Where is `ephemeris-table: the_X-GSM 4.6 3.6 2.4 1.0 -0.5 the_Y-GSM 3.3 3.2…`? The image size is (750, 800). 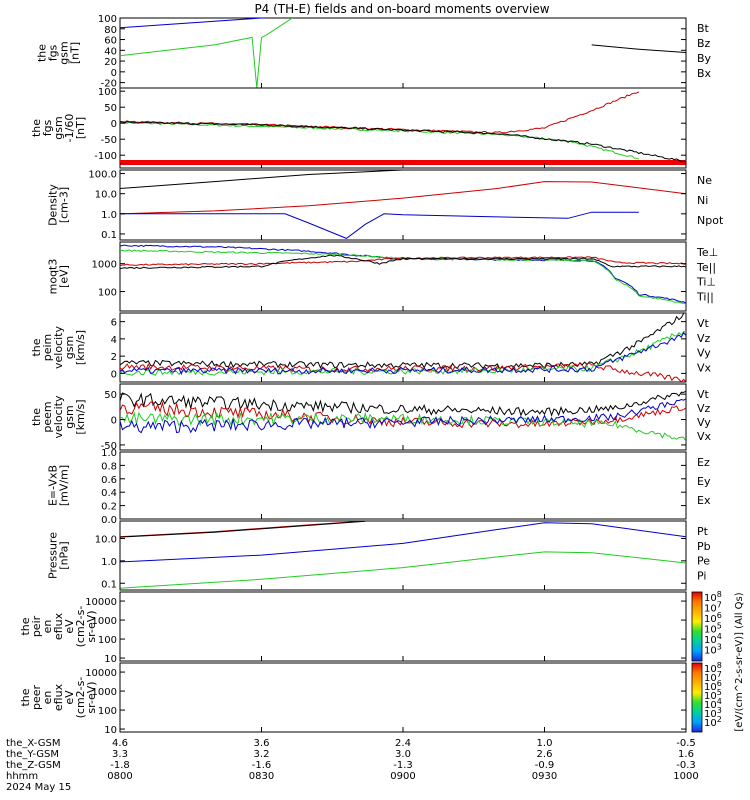 ephemeris-table: the_X-GSM 4.6 3.6 2.4 1.0 -0.5 the_Y-GSM 3.3 3.2… is located at coordinates (352, 765).